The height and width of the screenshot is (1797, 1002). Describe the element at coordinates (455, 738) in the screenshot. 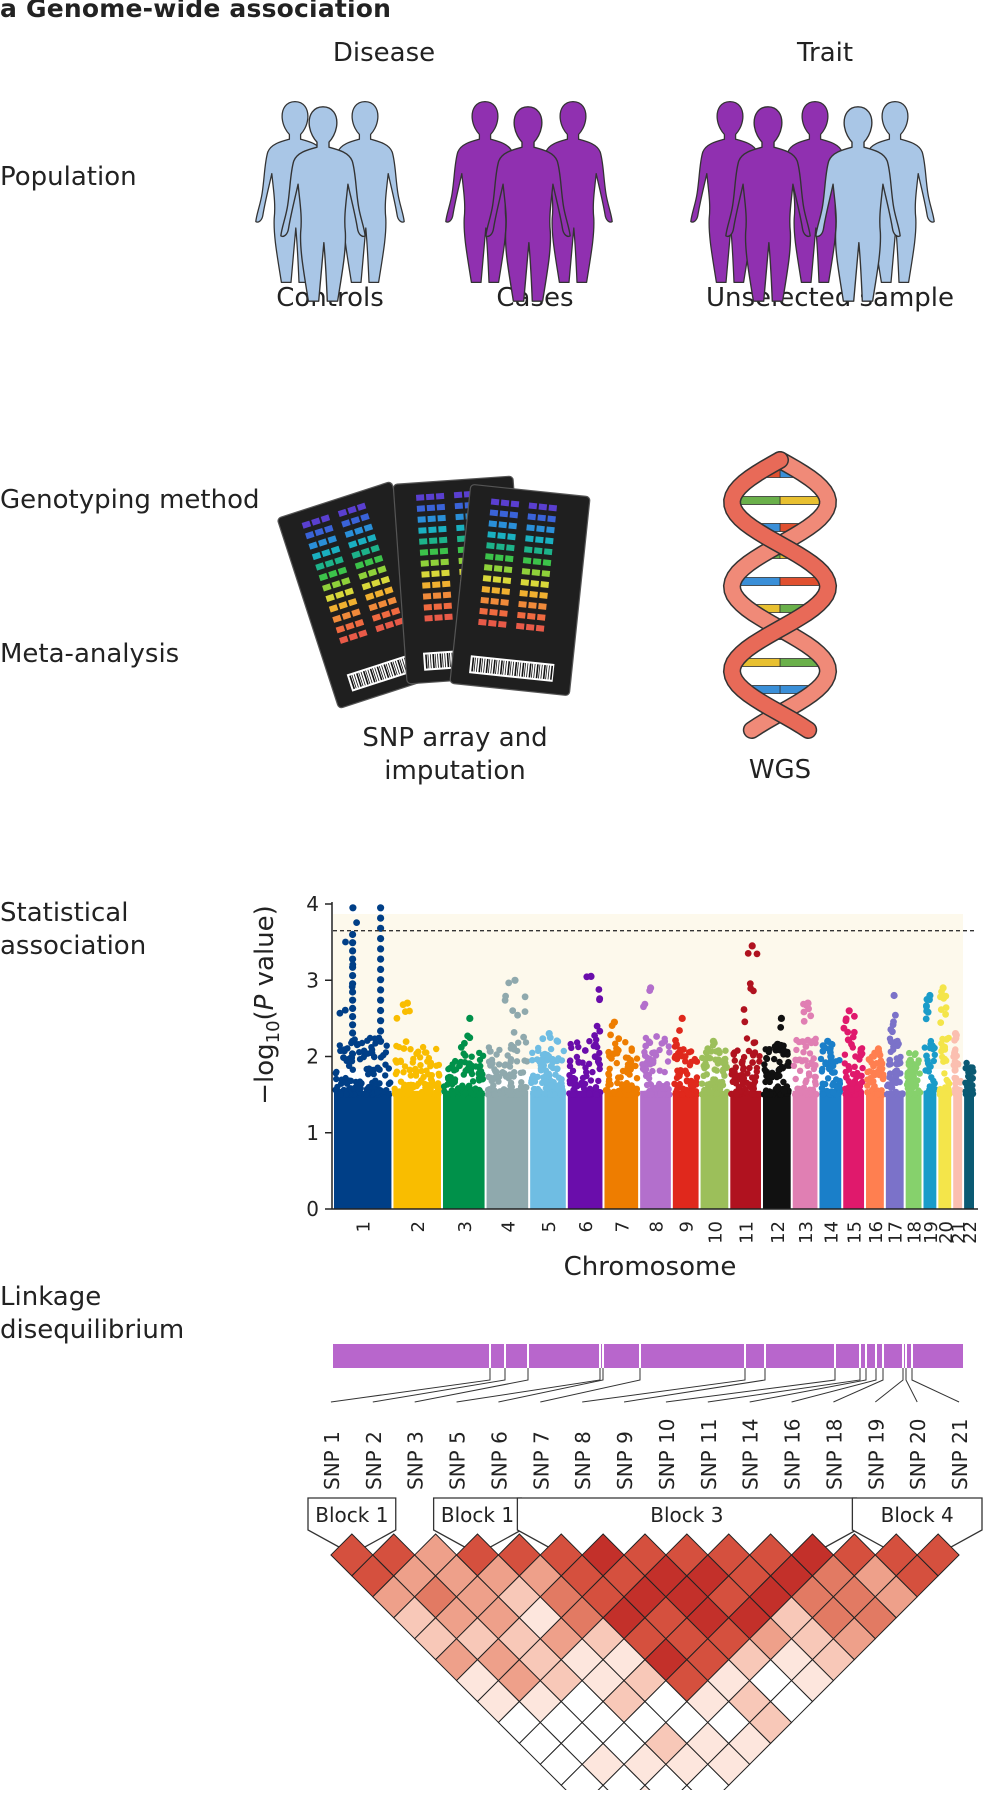

I see `snp-array-caption-line1: SNP array and` at that location.